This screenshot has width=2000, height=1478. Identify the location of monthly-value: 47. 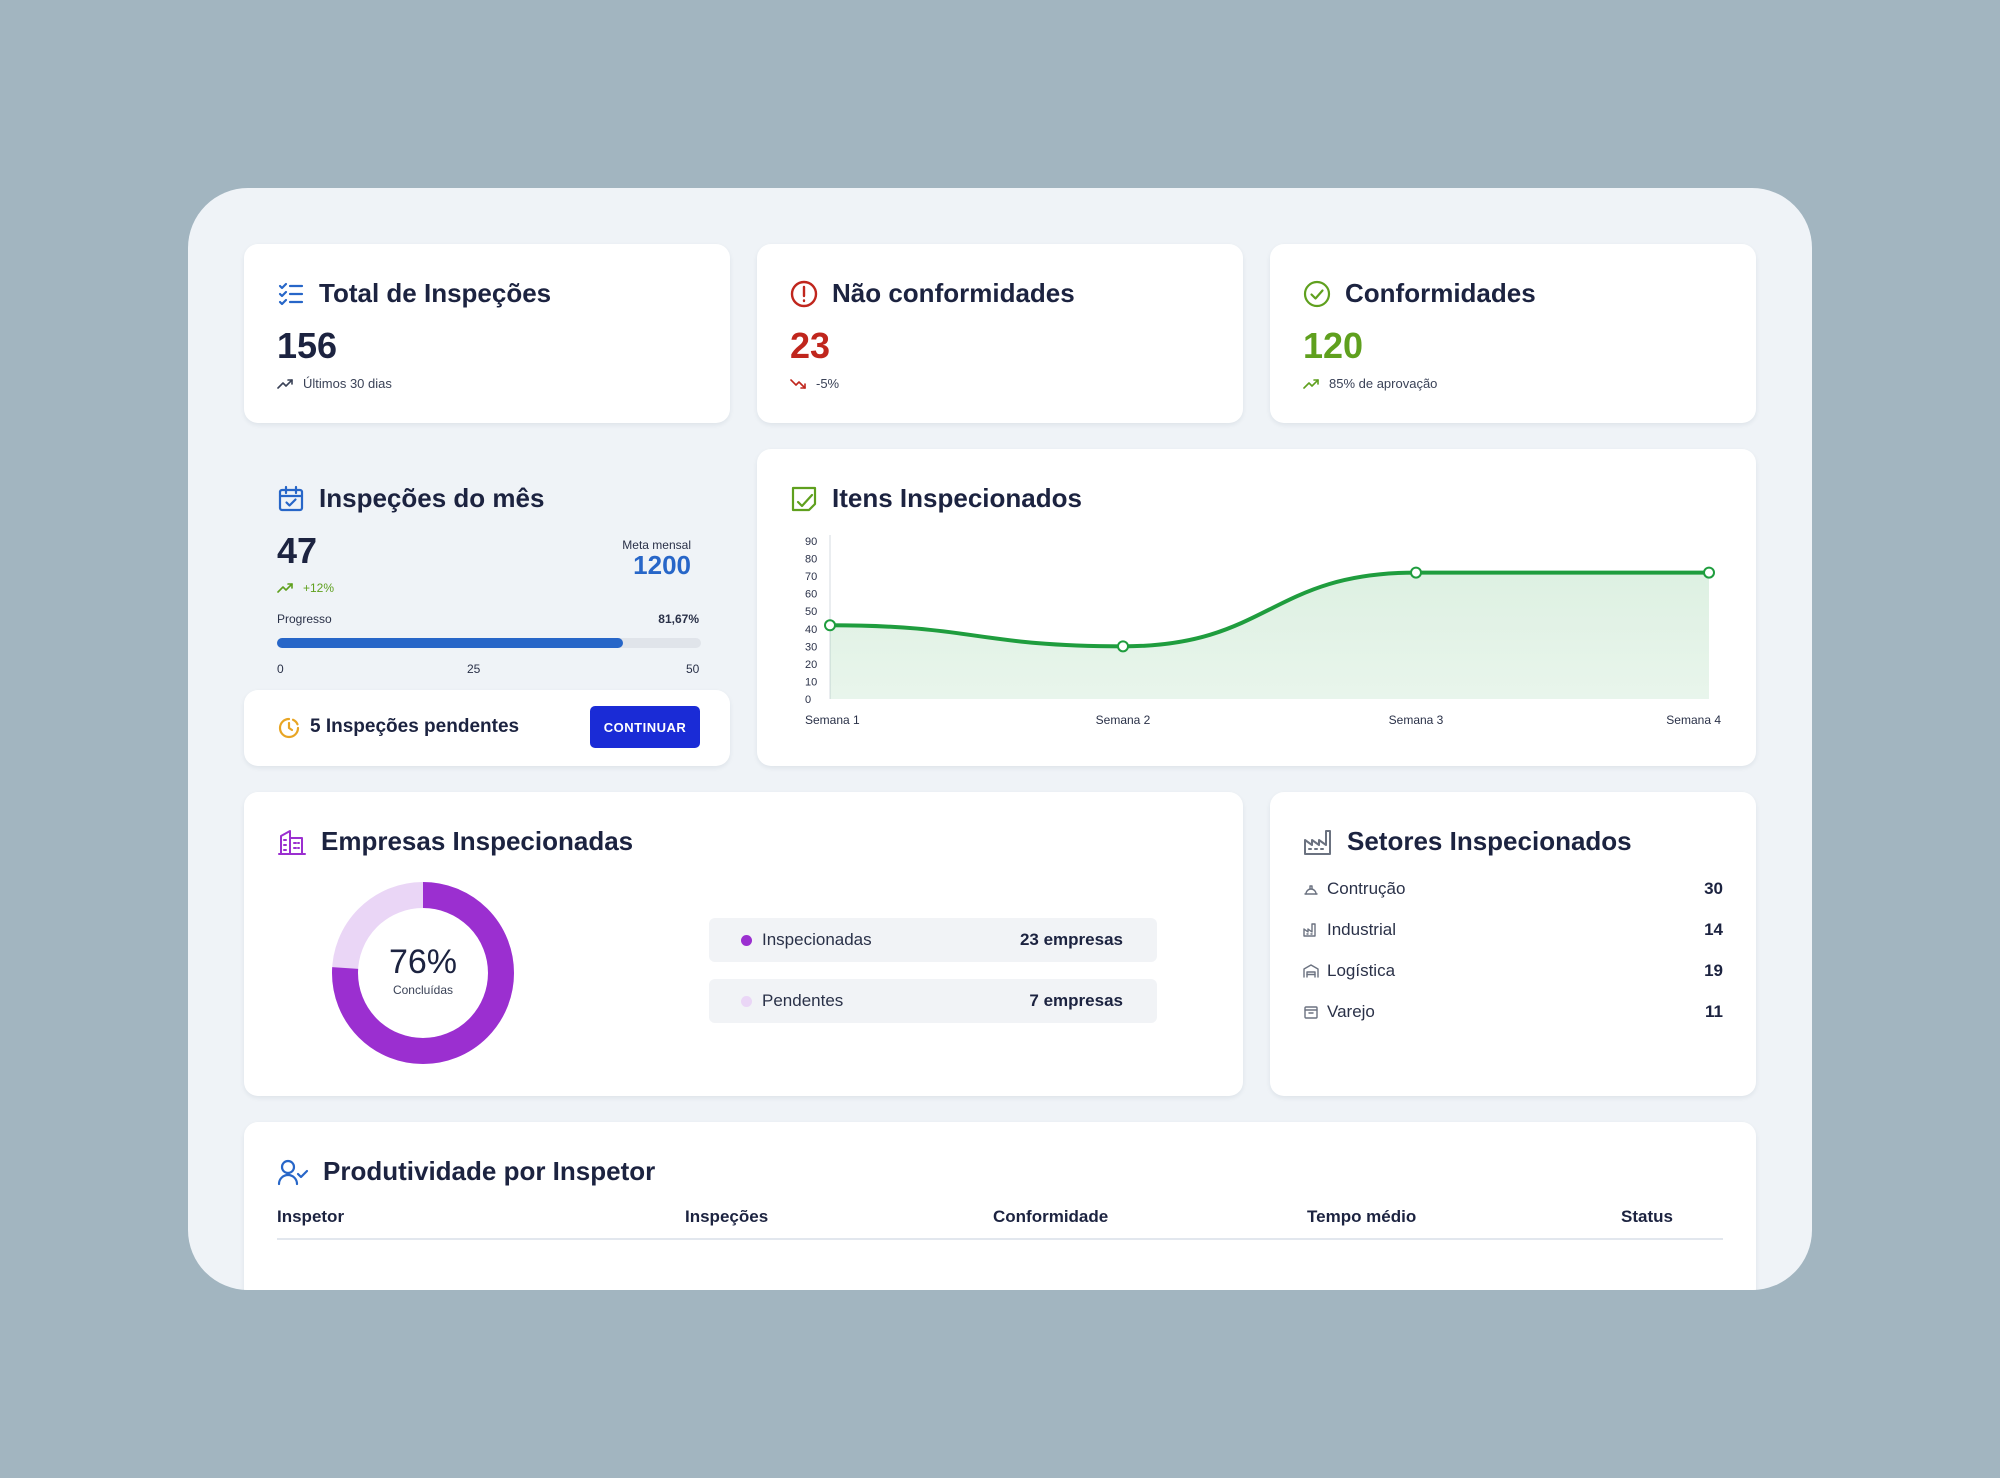
(297, 550).